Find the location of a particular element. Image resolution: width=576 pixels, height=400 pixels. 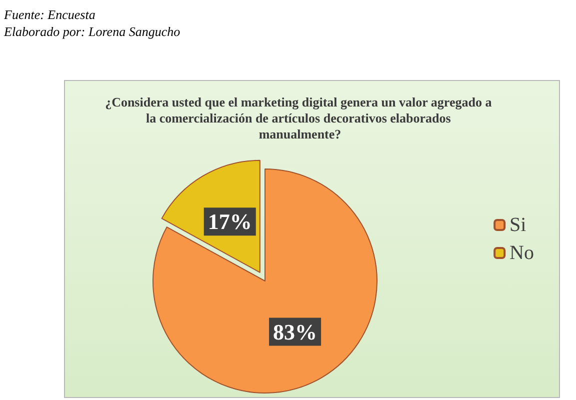

legend-label: Si is located at coordinates (518, 225).